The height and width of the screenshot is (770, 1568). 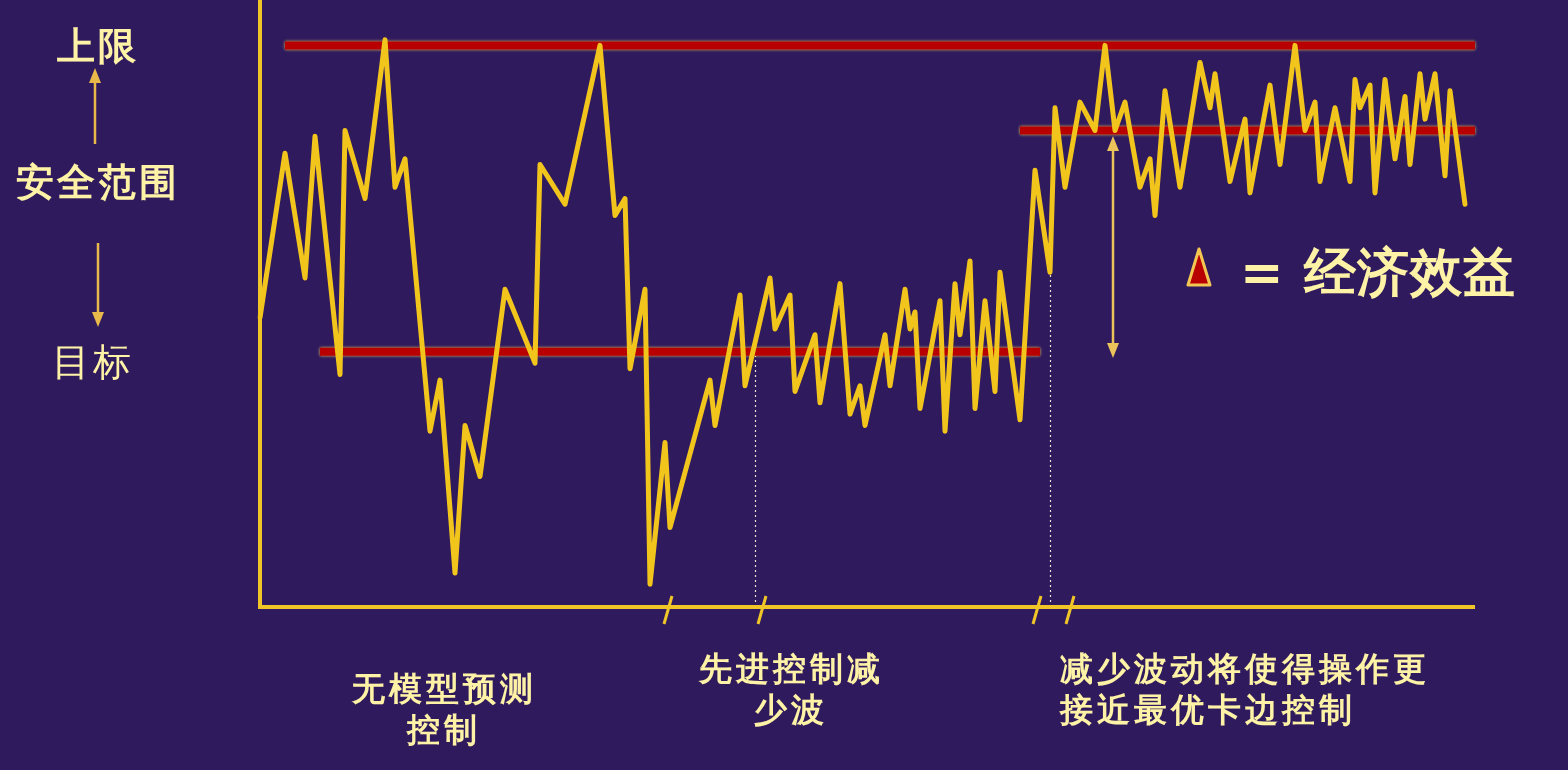 What do you see at coordinates (98, 182) in the screenshot?
I see `text: 安全范围` at bounding box center [98, 182].